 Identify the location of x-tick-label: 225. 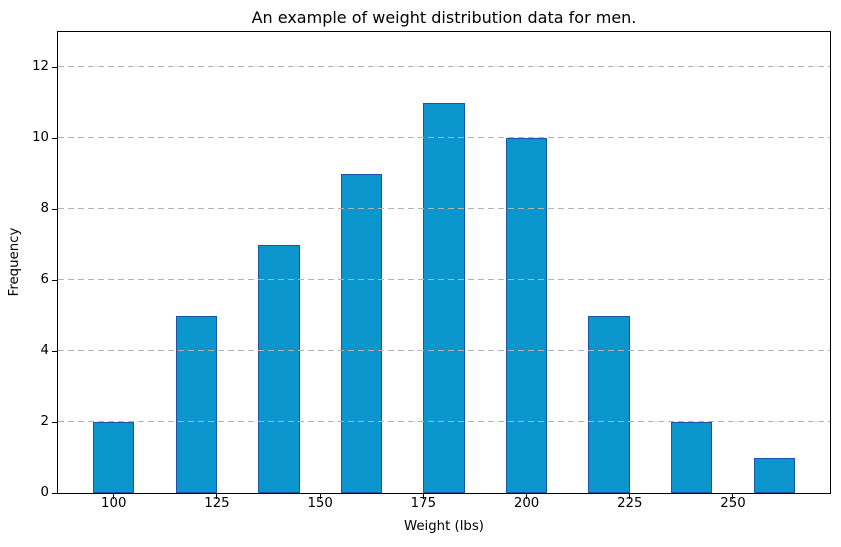
(630, 503).